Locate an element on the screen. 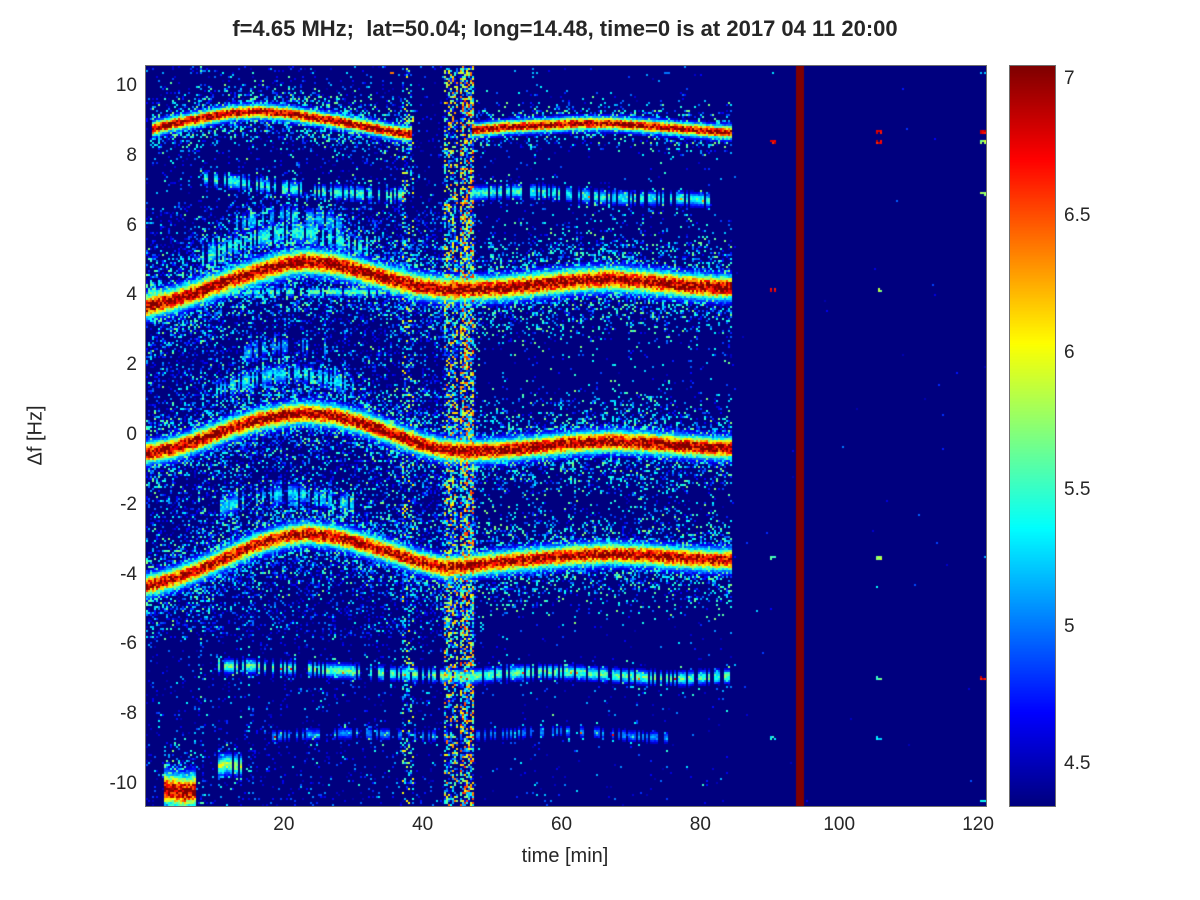 This screenshot has height=900, width=1200. y-tick-label: -10 is located at coordinates (123, 784).